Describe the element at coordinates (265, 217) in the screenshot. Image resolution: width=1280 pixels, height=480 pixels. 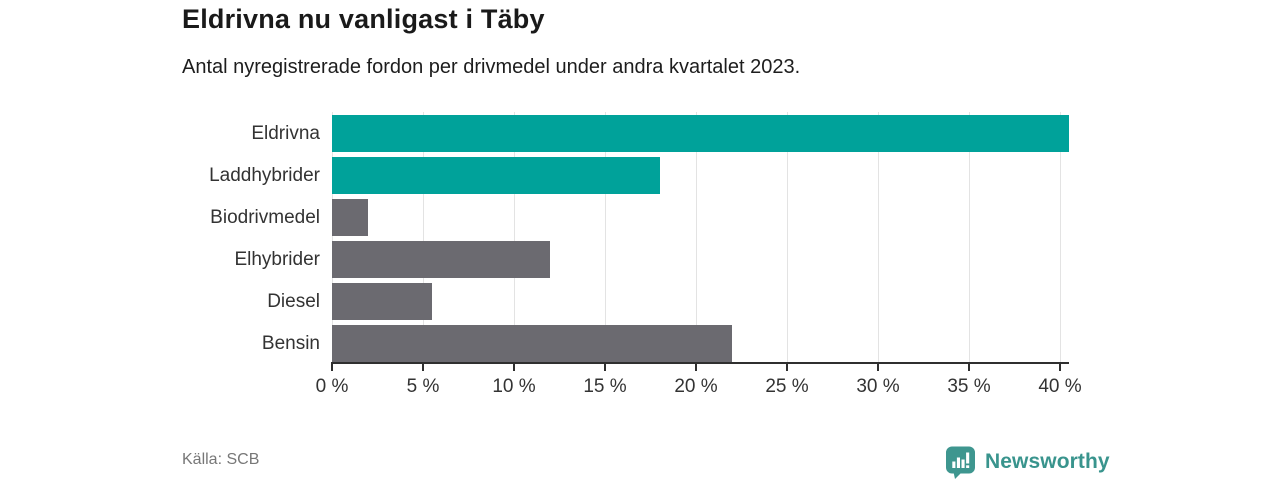
I see `category-label: Biodrivmedel` at that location.